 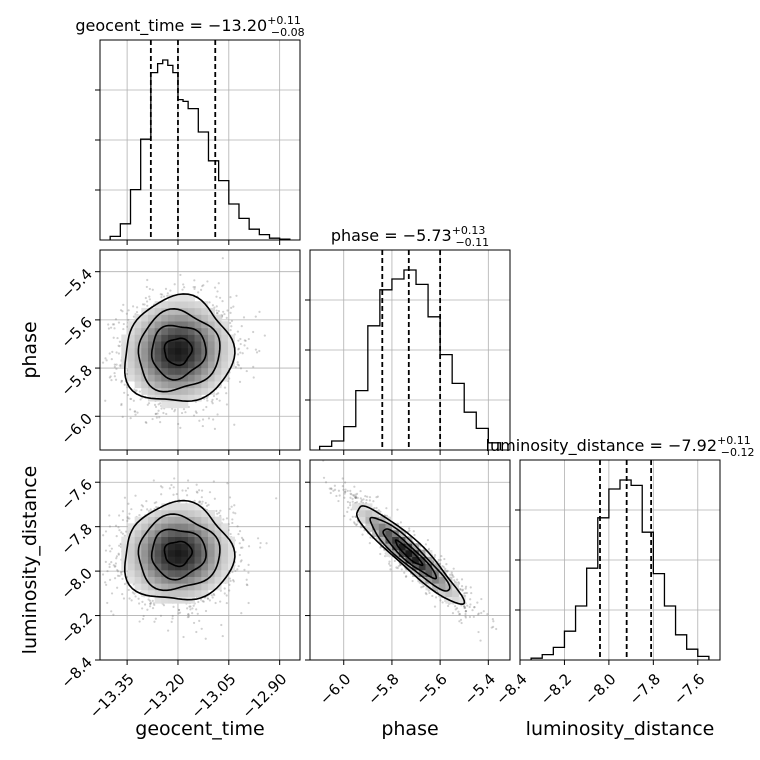 What do you see at coordinates (77, 429) in the screenshot?
I see `y-tick-label: −6.0` at bounding box center [77, 429].